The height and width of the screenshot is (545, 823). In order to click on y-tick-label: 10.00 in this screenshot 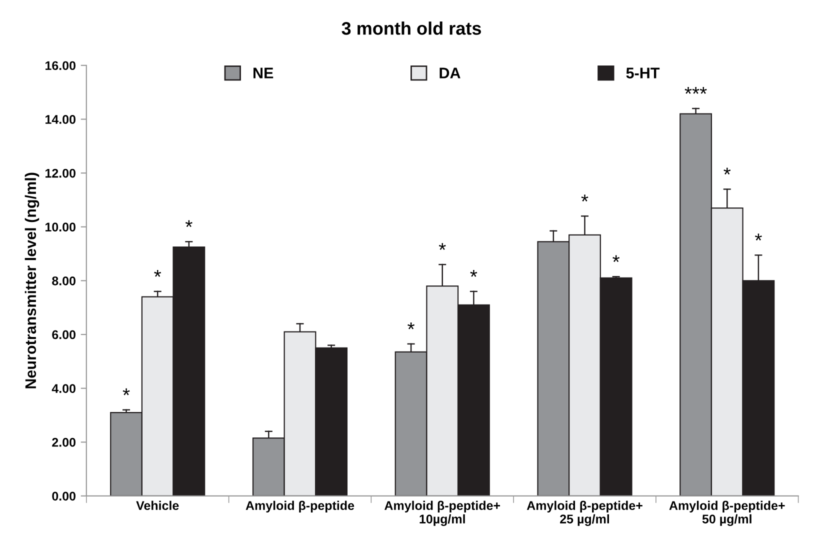, I will do `click(61, 227)`.